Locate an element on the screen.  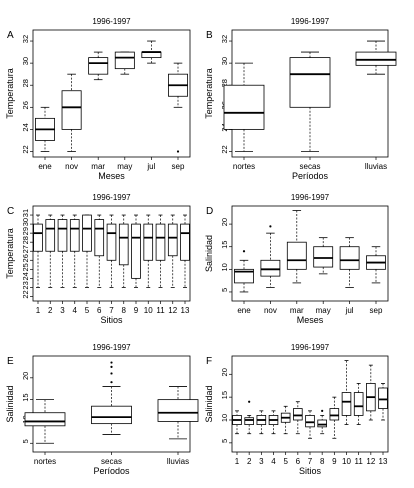
x-tick-label: lluvias is located at coordinates (376, 166).